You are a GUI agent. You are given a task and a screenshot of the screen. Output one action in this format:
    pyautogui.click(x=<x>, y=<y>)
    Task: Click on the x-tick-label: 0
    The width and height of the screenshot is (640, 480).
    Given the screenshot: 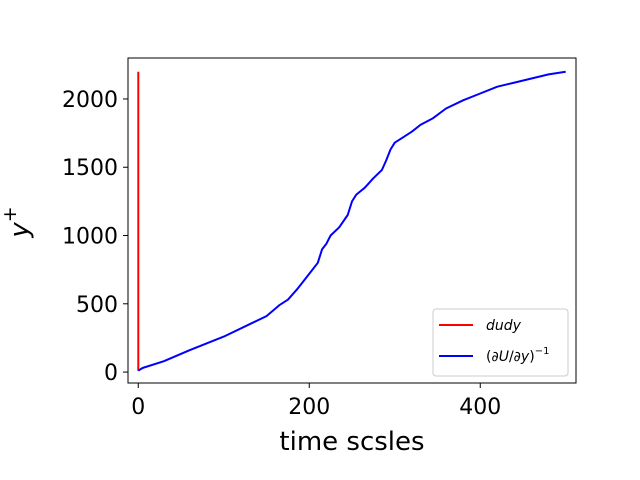 What is the action you would take?
    pyautogui.click(x=138, y=407)
    